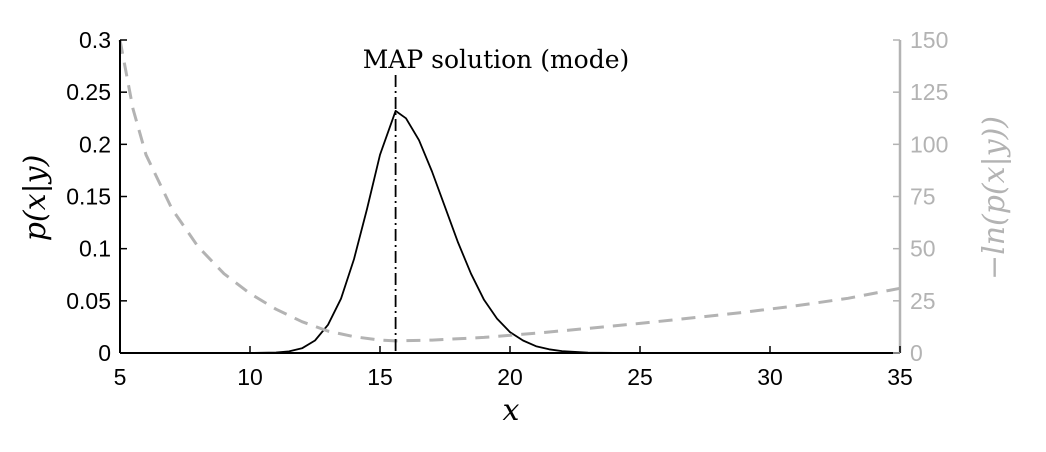  I want to click on right-y-tick-label: 150, so click(929, 40).